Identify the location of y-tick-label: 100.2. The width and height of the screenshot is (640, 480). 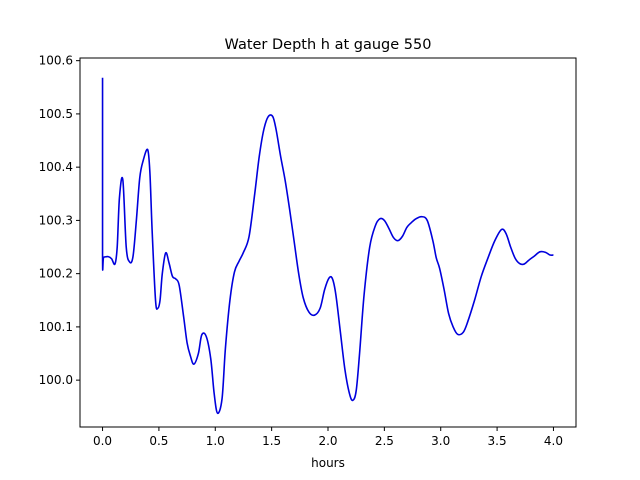
(56, 274).